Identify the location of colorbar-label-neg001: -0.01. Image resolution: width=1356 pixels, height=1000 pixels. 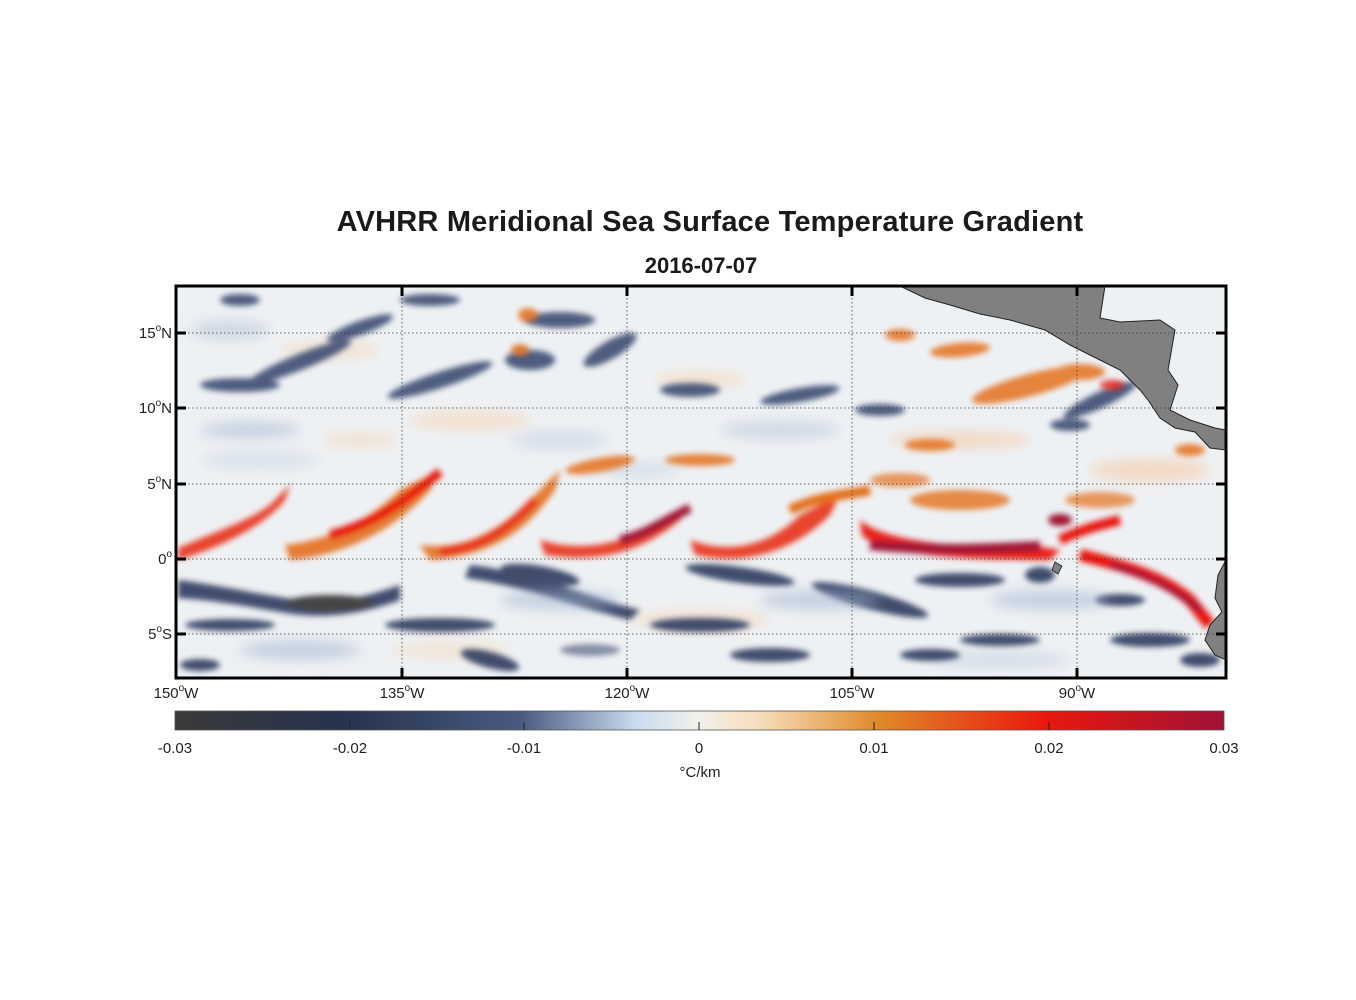
(524, 748).